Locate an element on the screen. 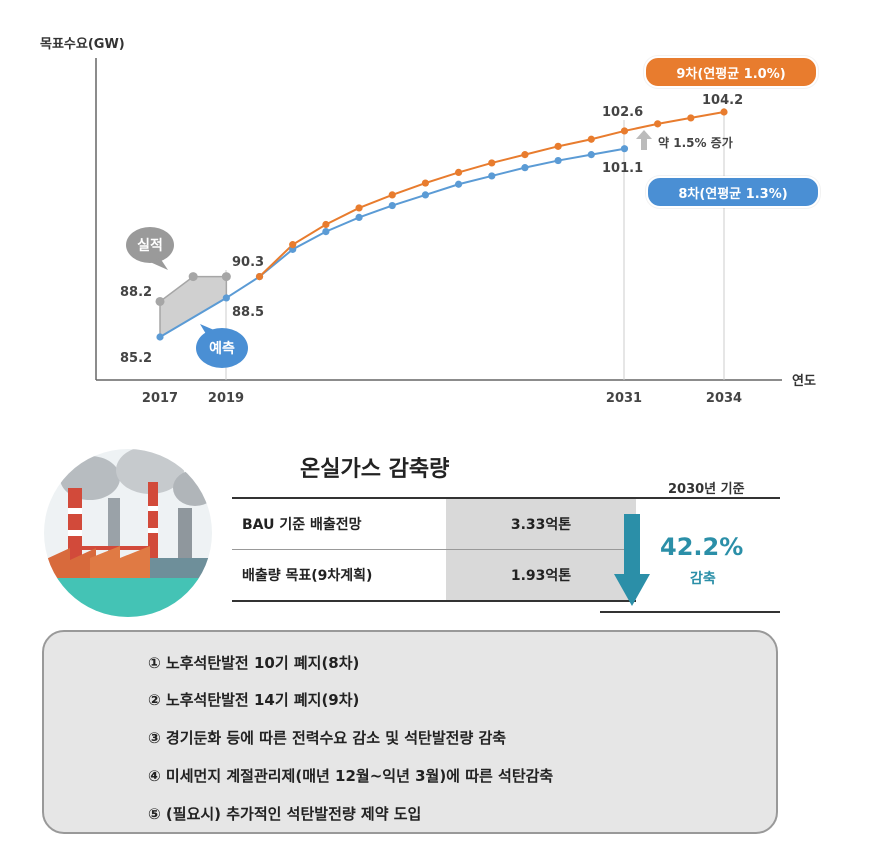  forecast-bubble-tail is located at coordinates (207, 329).